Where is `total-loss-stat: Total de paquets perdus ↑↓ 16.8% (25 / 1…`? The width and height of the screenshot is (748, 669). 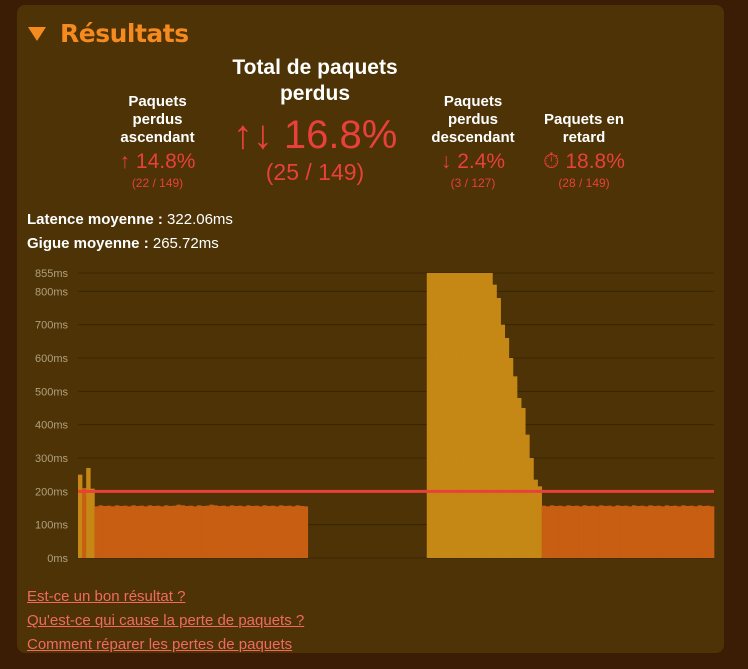
total-loss-stat: Total de paquets perdus ↑↓ 16.8% (25 / 1… is located at coordinates (315, 120).